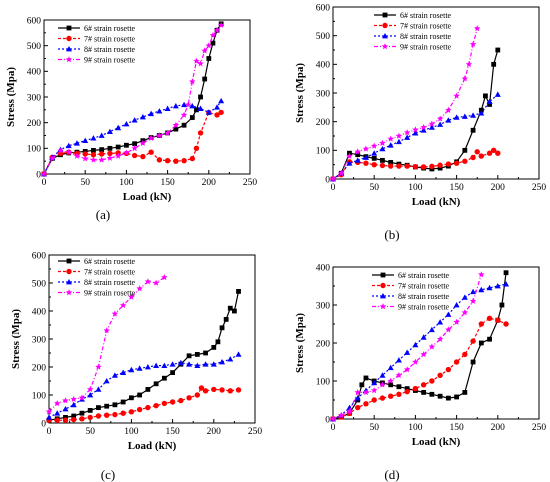 The width and height of the screenshot is (550, 482). Describe the element at coordinates (110, 49) in the screenshot. I see `legend-entry: 8# strain rosette` at that location.